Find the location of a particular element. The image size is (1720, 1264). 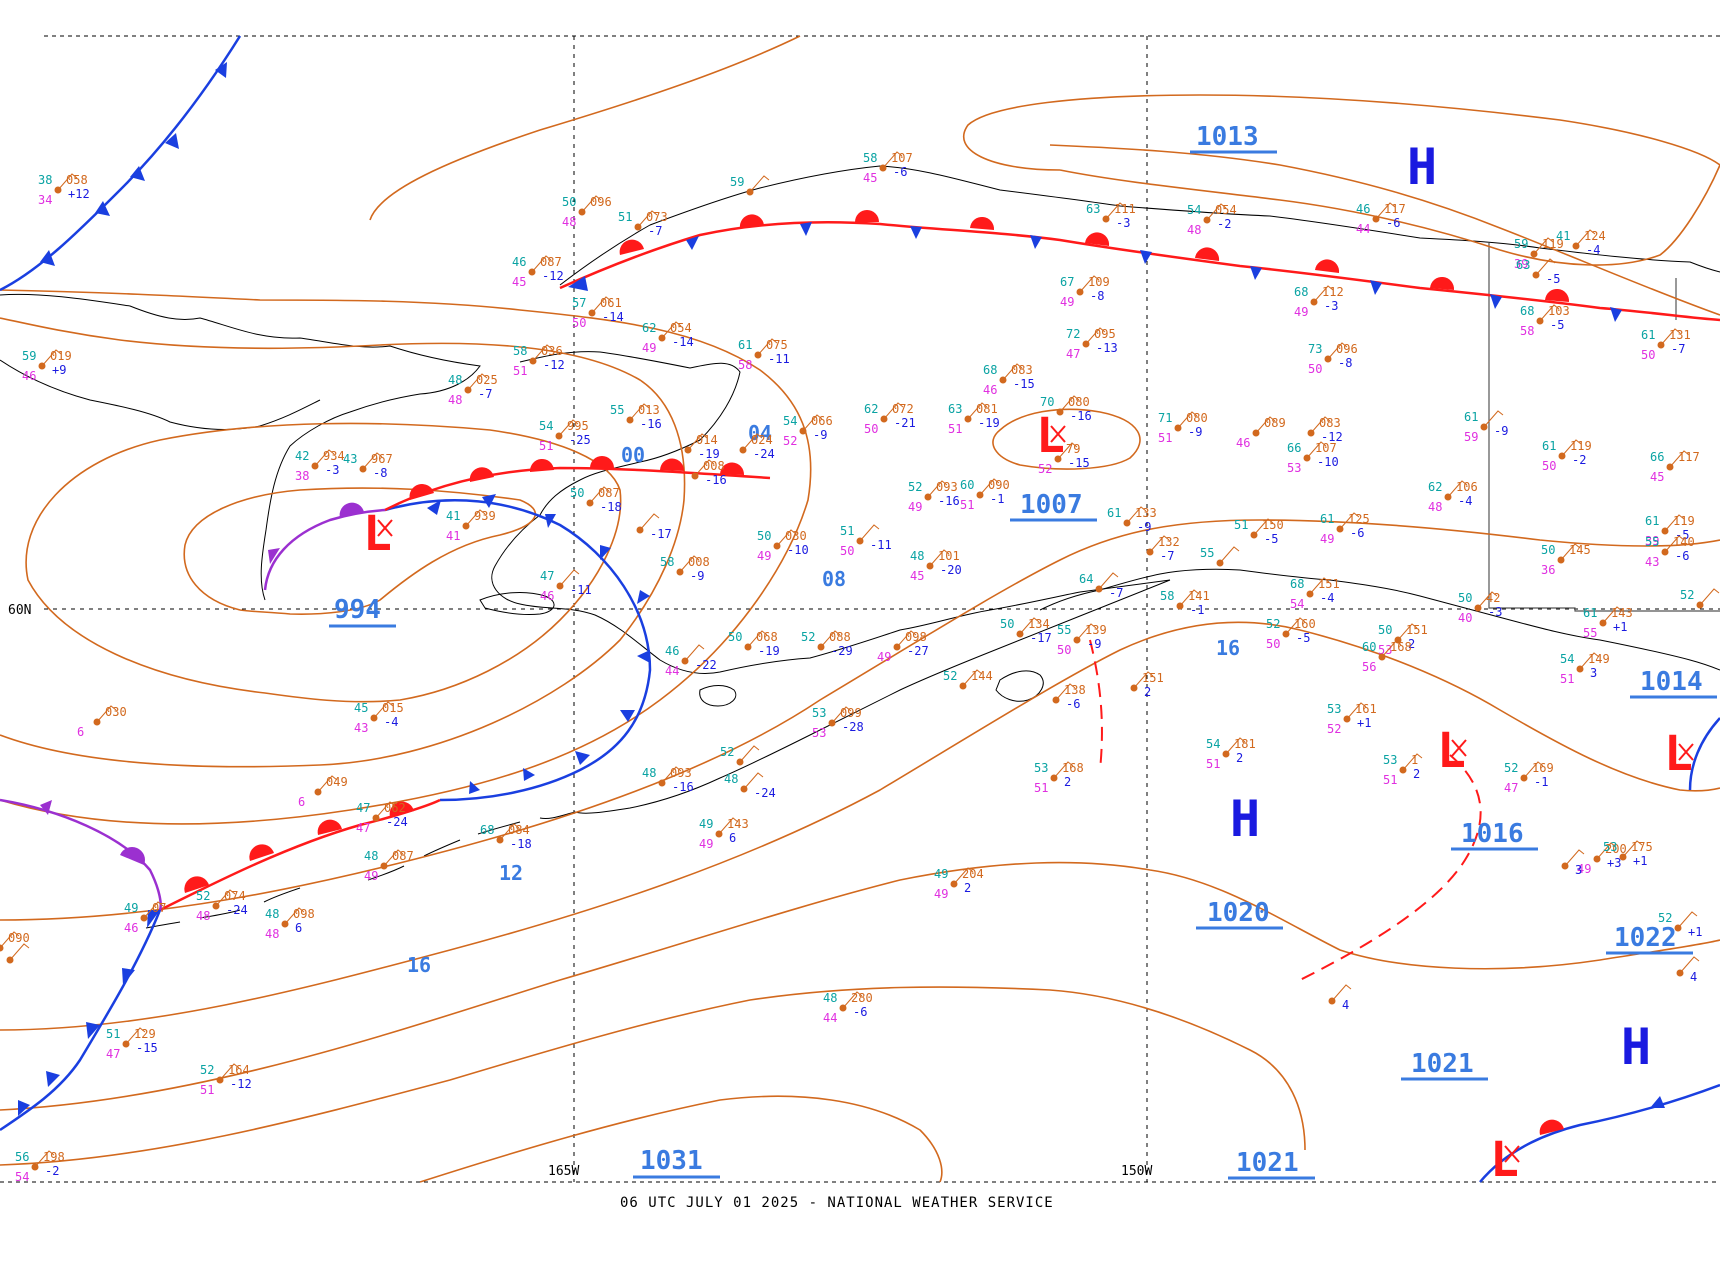

station-plot: 55 is located at coordinates (1220, 556).